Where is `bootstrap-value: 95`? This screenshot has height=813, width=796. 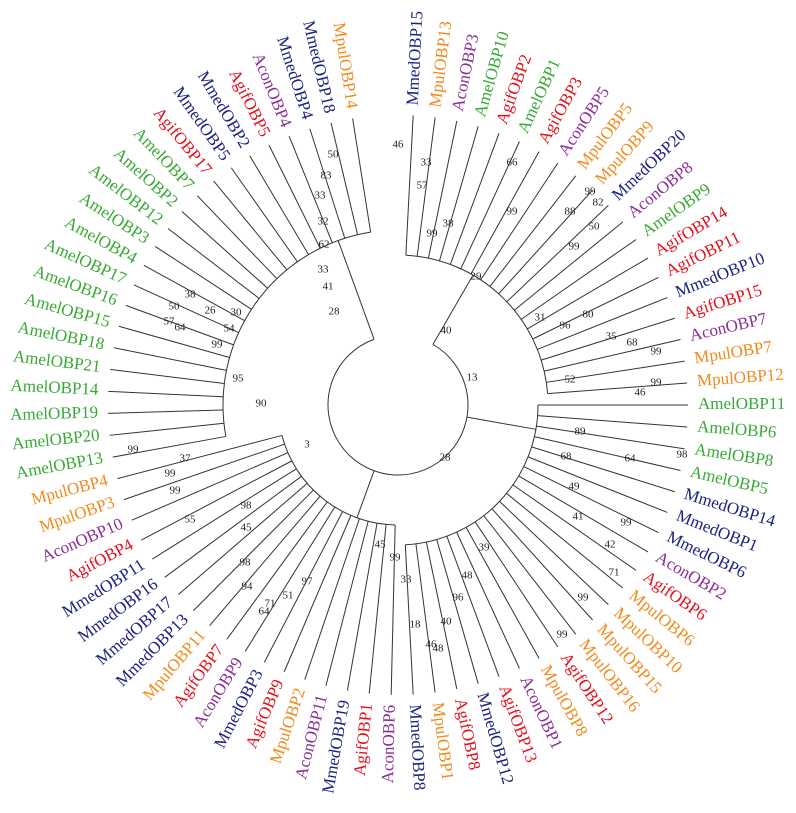 bootstrap-value: 95 is located at coordinates (239, 379).